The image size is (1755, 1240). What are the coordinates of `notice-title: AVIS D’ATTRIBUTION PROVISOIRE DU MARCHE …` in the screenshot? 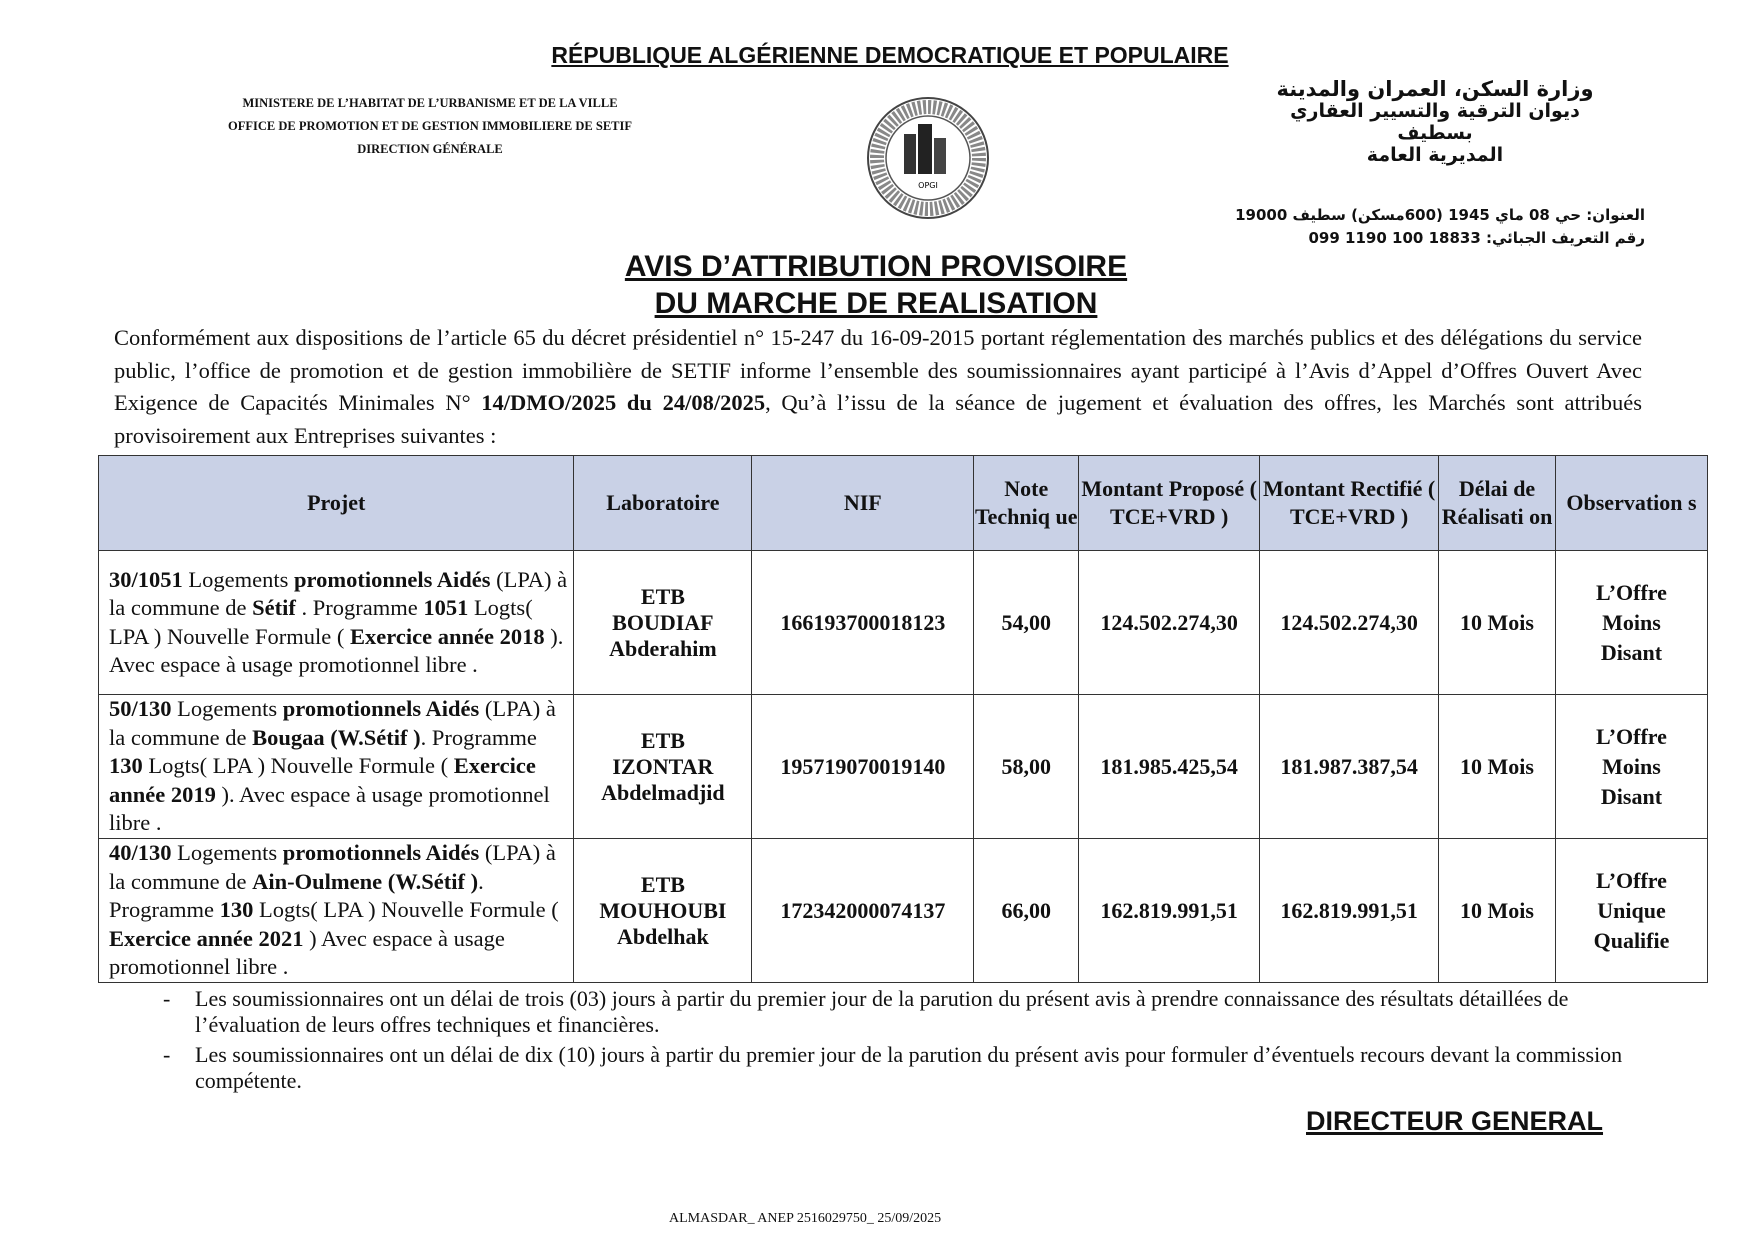 It's located at (876, 285).